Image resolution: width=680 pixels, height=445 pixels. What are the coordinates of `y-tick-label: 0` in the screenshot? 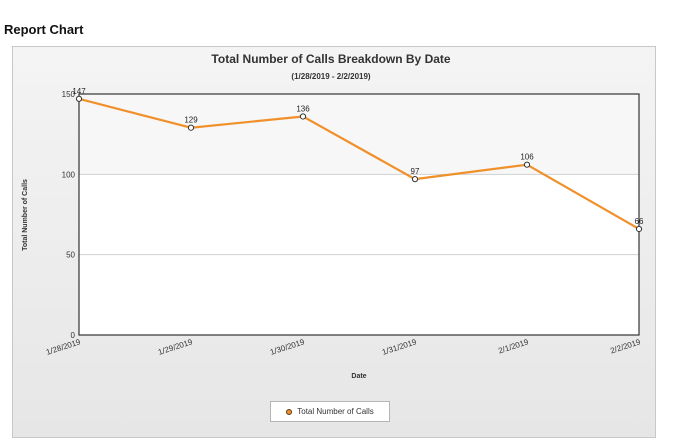 It's located at (73, 335).